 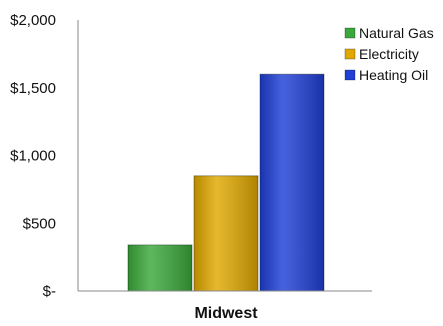 I want to click on y-tick-label: $2,000, so click(x=33, y=20).